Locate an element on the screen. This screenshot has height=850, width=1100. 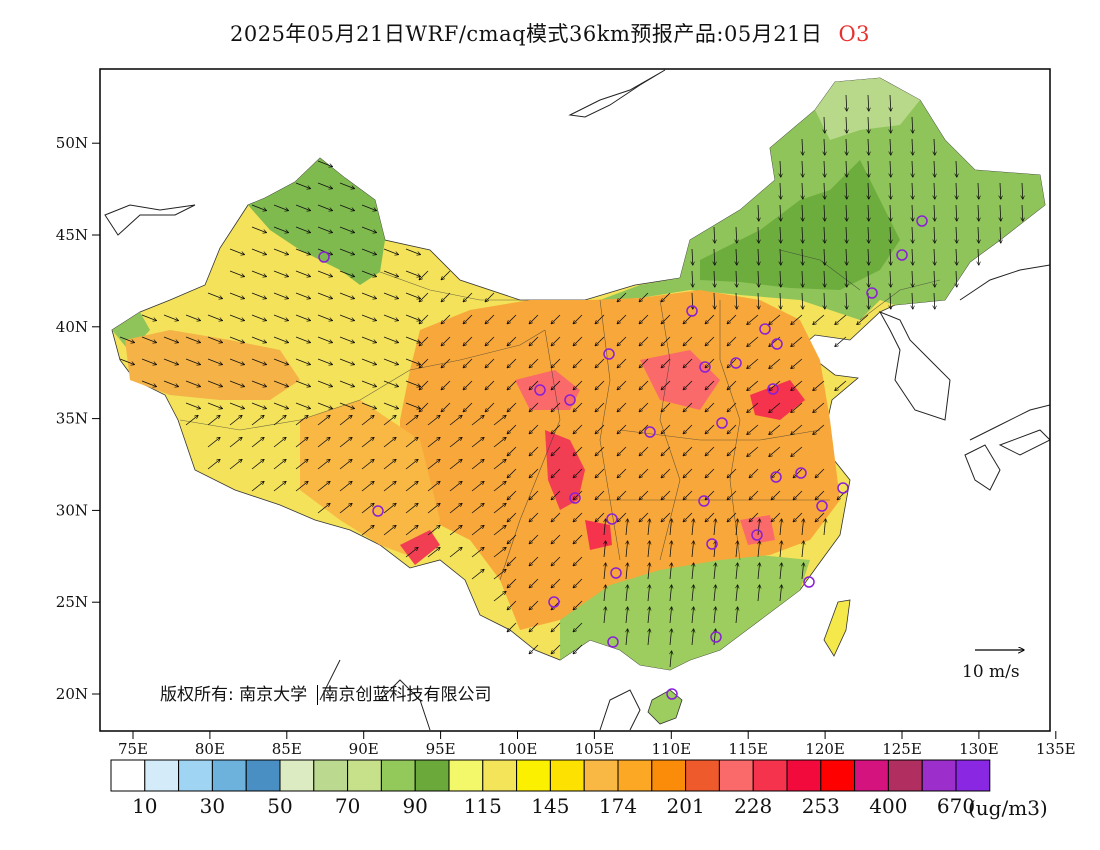
legend-value-label: 90 is located at coordinates (415, 806).